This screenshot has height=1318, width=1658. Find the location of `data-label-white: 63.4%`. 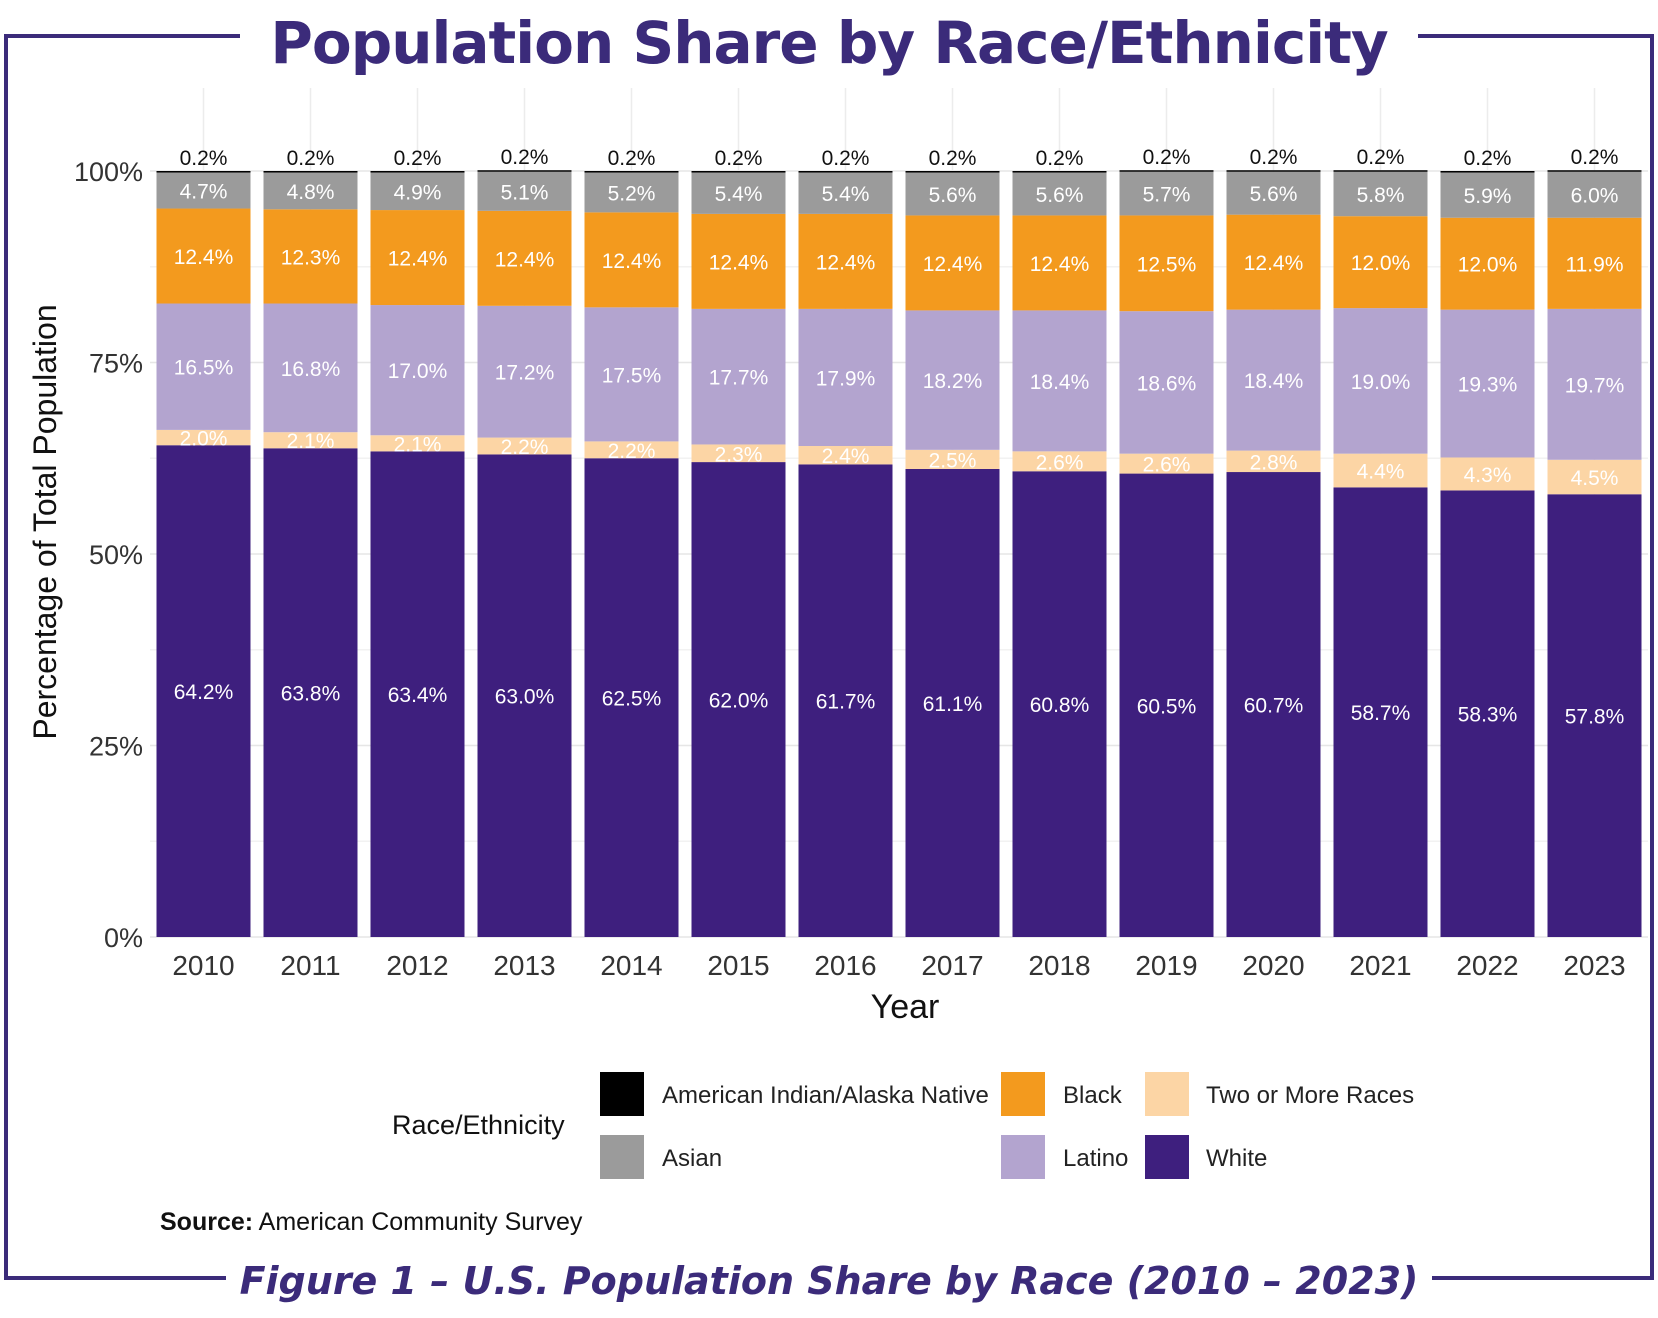

data-label-white: 63.4% is located at coordinates (418, 695).